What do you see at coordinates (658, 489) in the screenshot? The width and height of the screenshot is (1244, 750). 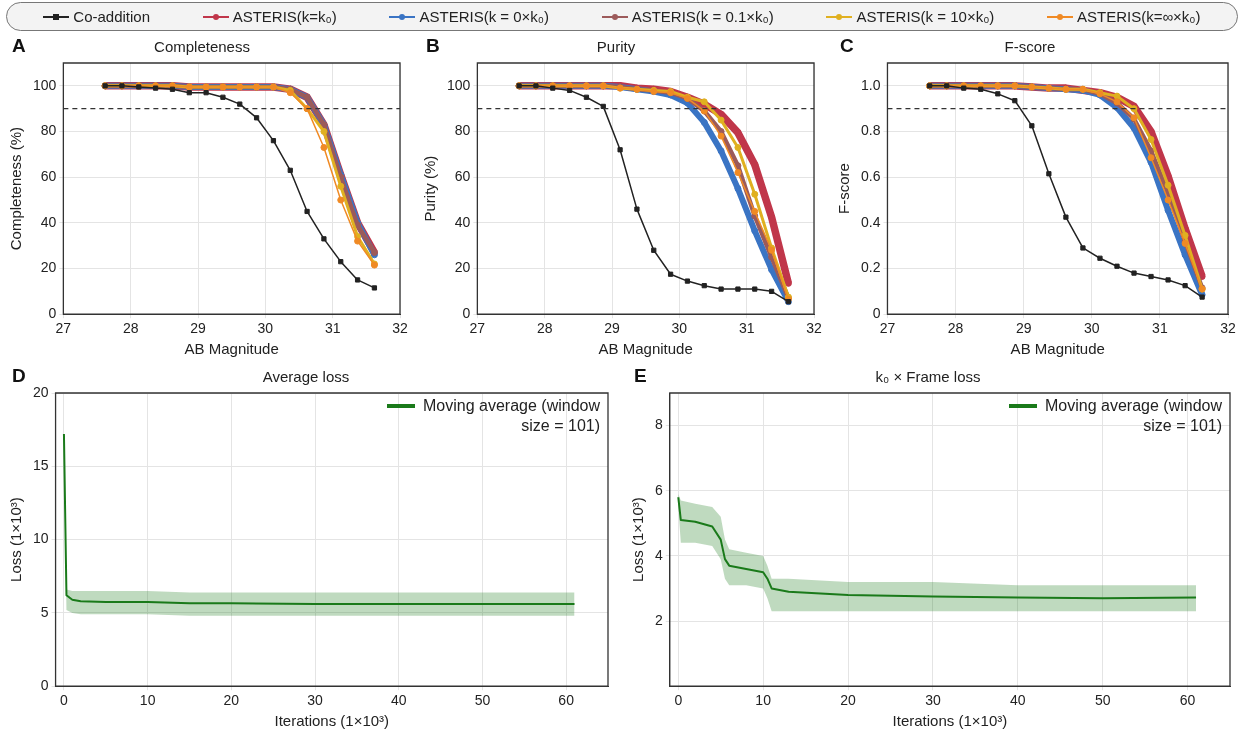 I see `y-tick-label: 6` at bounding box center [658, 489].